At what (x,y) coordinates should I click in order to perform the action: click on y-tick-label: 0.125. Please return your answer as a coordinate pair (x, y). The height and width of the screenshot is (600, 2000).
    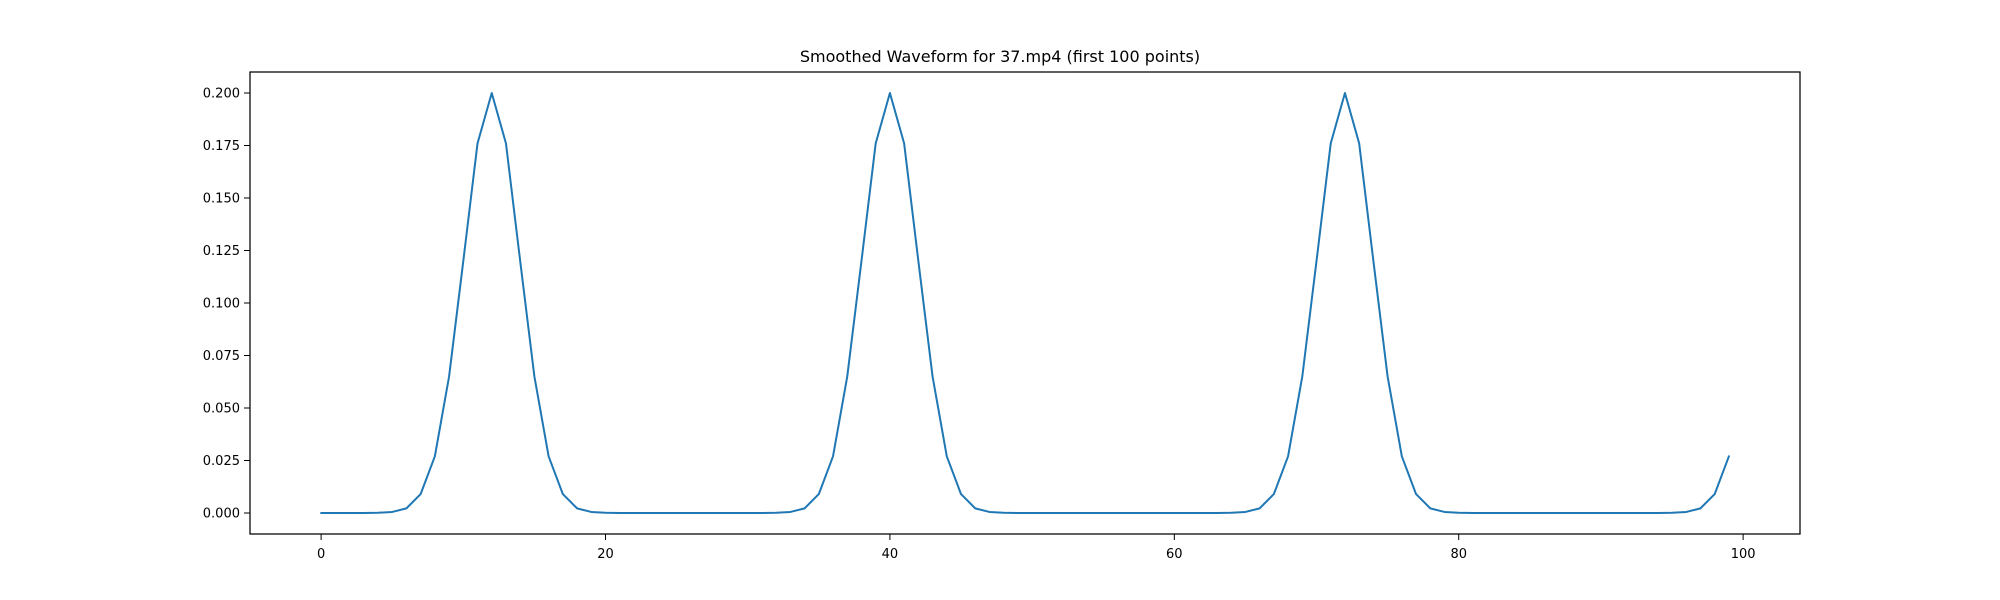
    Looking at the image, I should click on (221, 251).